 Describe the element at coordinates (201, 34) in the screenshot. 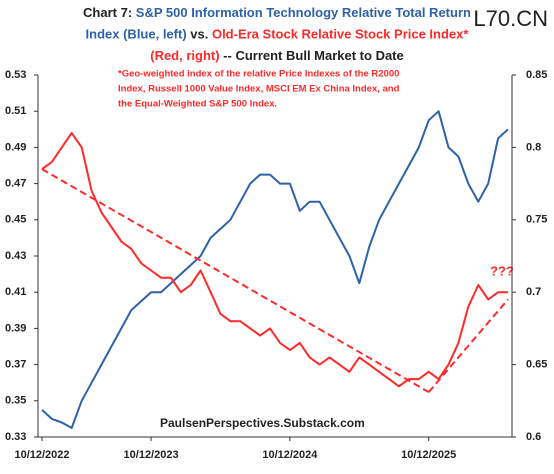

I see `title-part: vs.` at that location.